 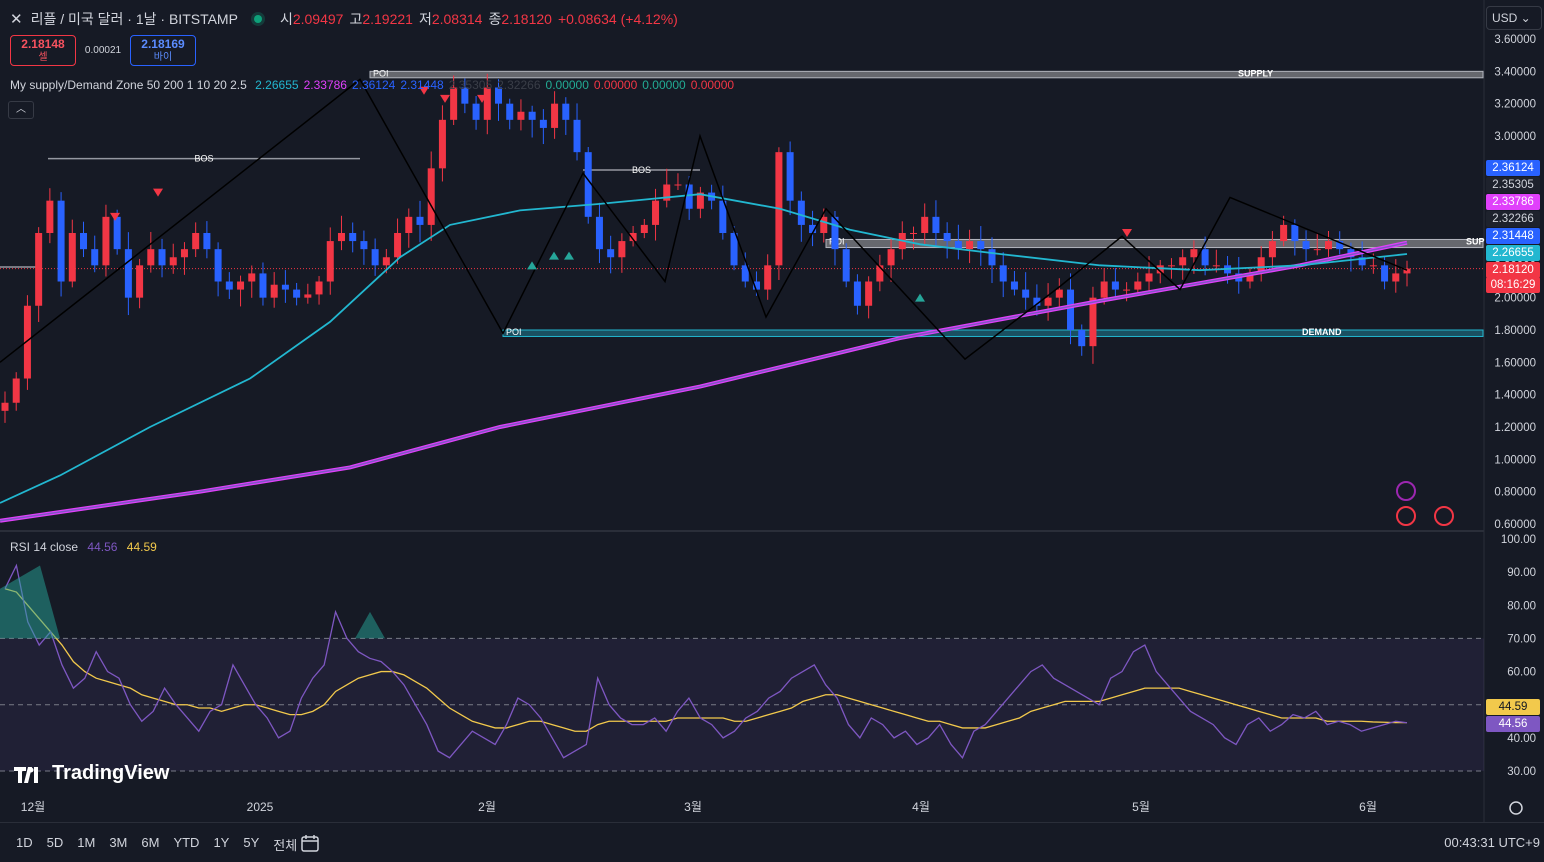 What do you see at coordinates (1513, 185) in the screenshot?
I see `price-label: 2.35305` at bounding box center [1513, 185].